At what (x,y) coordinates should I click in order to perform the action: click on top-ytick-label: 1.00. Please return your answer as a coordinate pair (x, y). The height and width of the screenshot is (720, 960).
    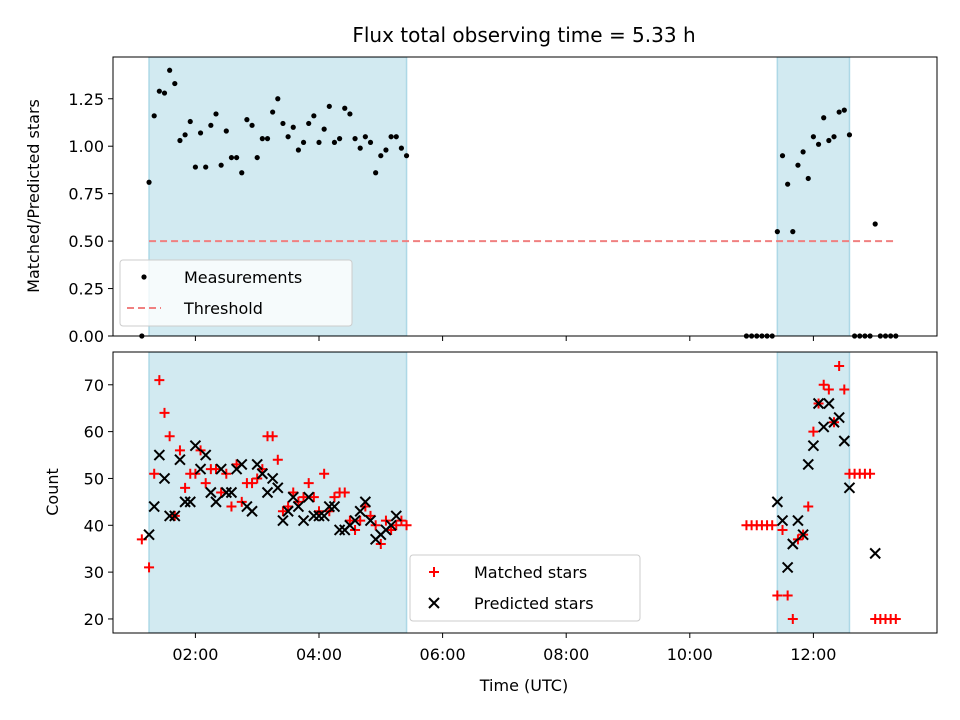
    Looking at the image, I should click on (86, 146).